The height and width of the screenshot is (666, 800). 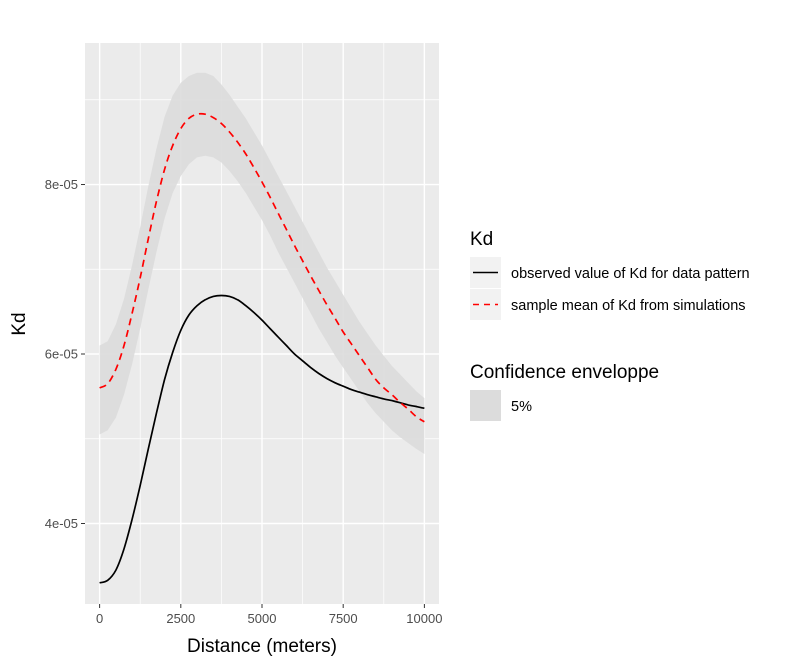 I want to click on legend-label-observed: observed value of Kd for data pattern, so click(x=630, y=274).